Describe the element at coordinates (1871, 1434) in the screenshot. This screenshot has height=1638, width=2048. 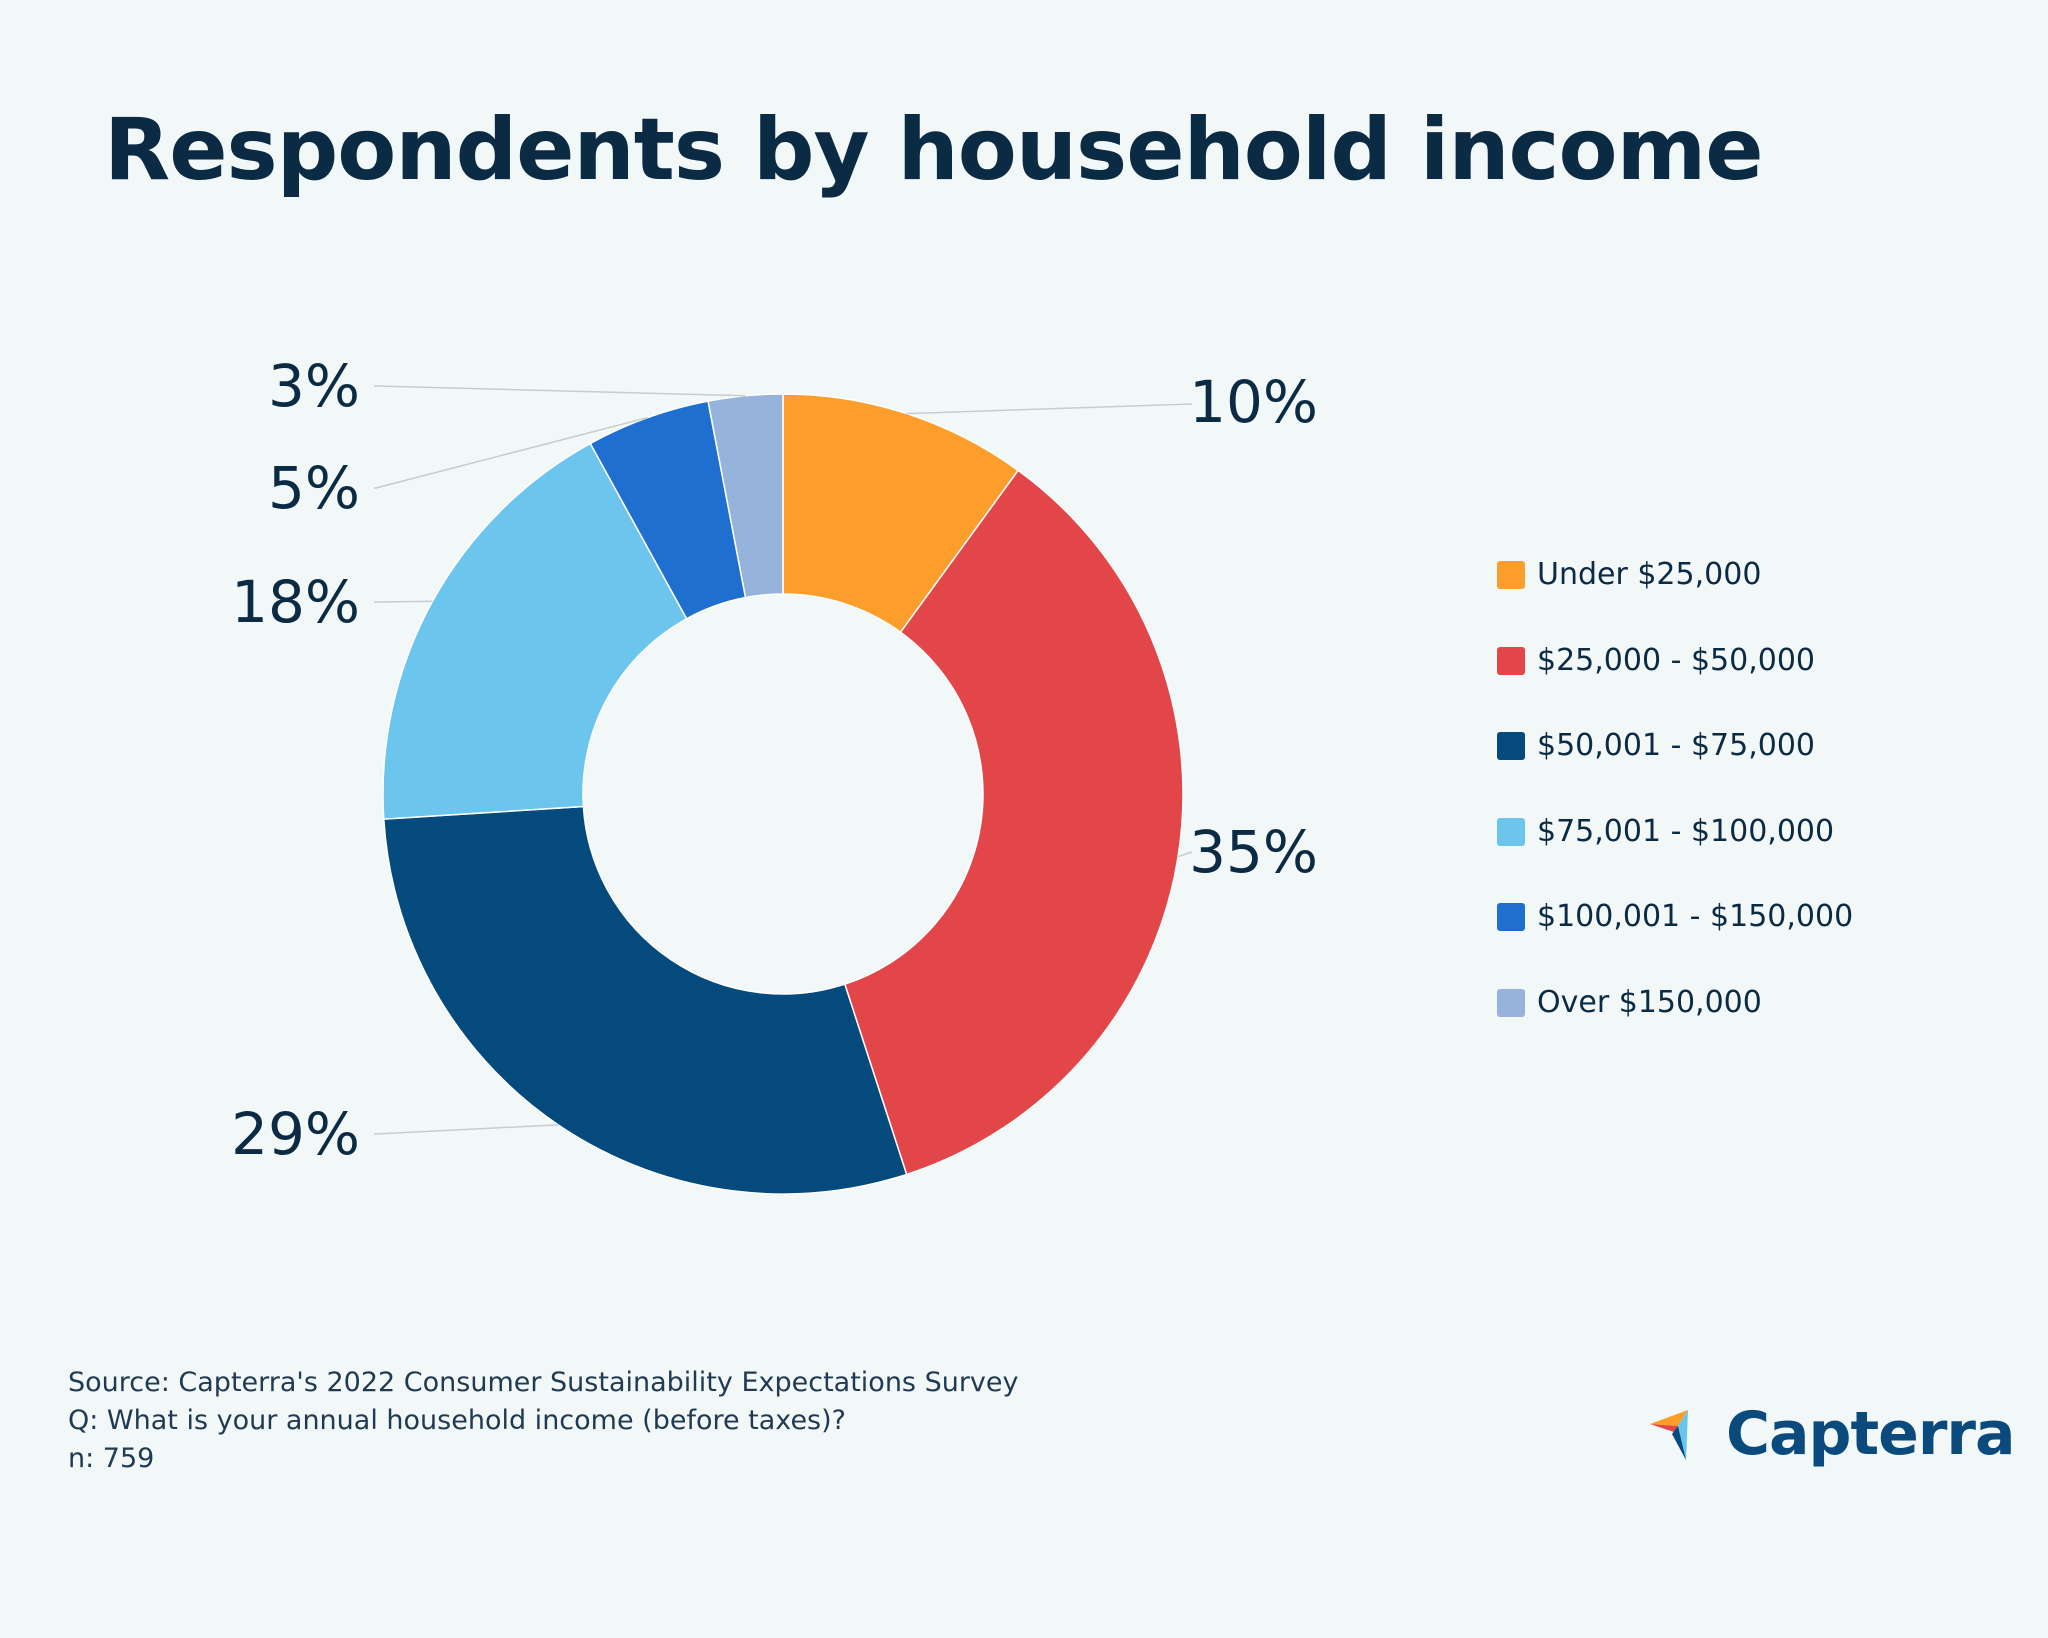
I see `logo-wordmark: Capterra` at that location.